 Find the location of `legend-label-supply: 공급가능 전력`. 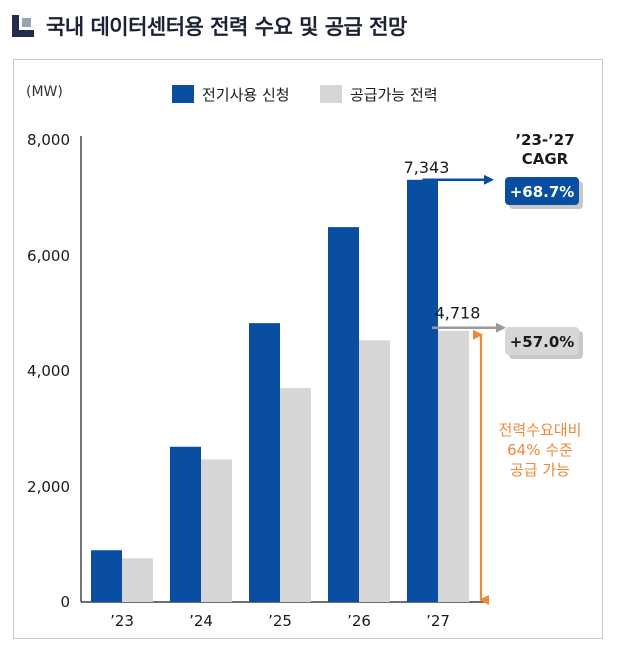

legend-label-supply: 공급가능 전력 is located at coordinates (394, 95).